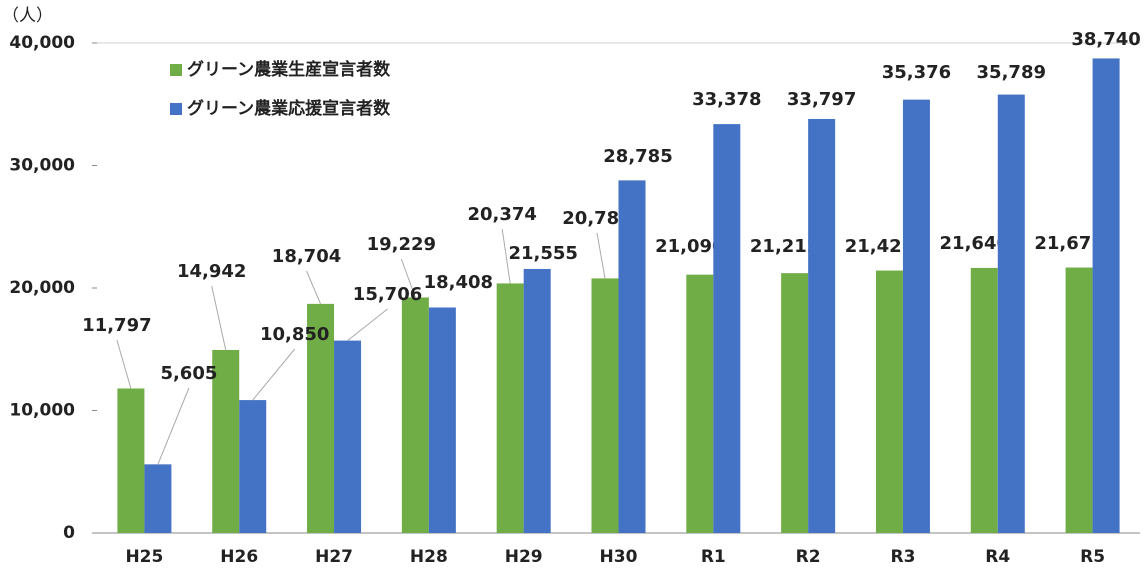 This screenshot has width=1146, height=568. What do you see at coordinates (211, 271) in the screenshot?
I see `data-label: 14,942` at bounding box center [211, 271].